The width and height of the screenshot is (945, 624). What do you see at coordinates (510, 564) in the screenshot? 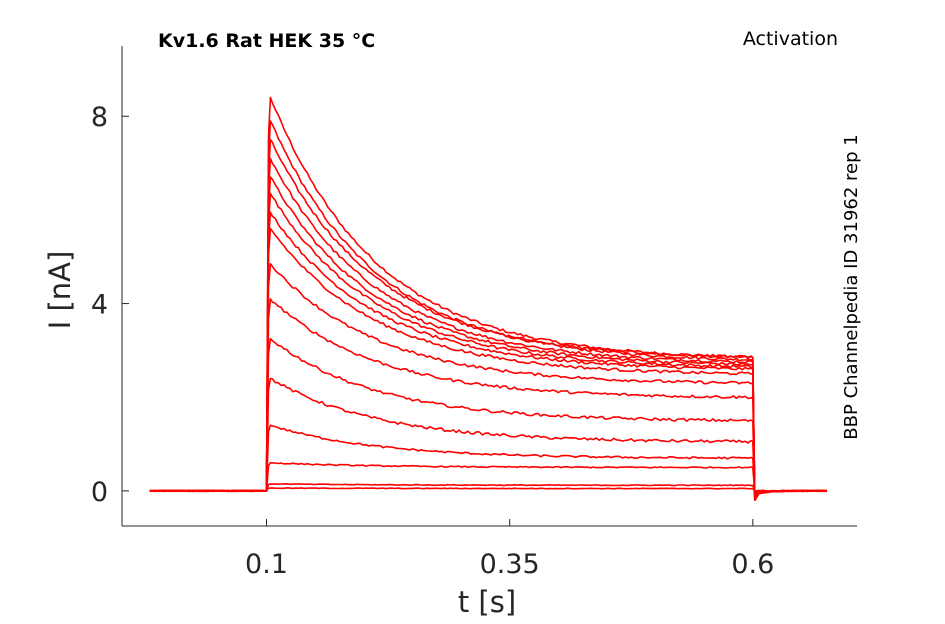
I see `x-tick-label: 0.35` at bounding box center [510, 564].